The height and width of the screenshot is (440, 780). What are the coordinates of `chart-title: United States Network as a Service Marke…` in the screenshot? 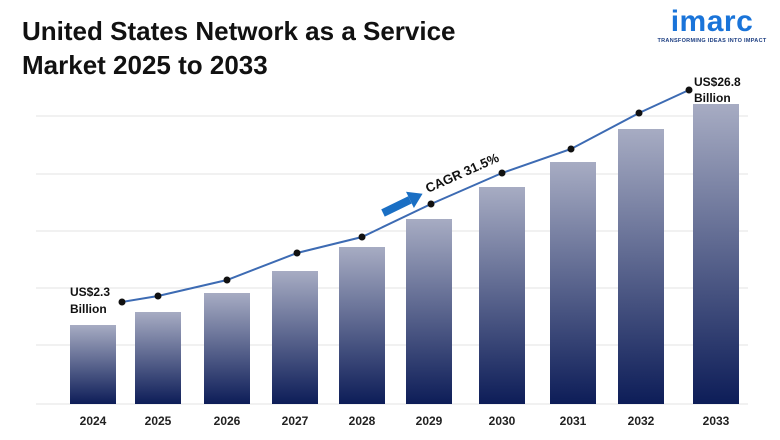 It's located at (322, 48).